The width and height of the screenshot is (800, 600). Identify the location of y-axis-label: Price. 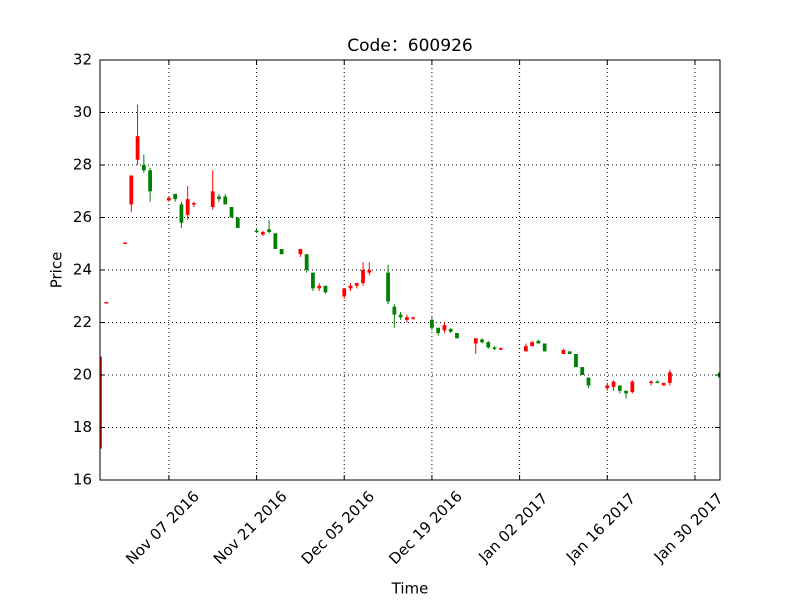
(57, 270).